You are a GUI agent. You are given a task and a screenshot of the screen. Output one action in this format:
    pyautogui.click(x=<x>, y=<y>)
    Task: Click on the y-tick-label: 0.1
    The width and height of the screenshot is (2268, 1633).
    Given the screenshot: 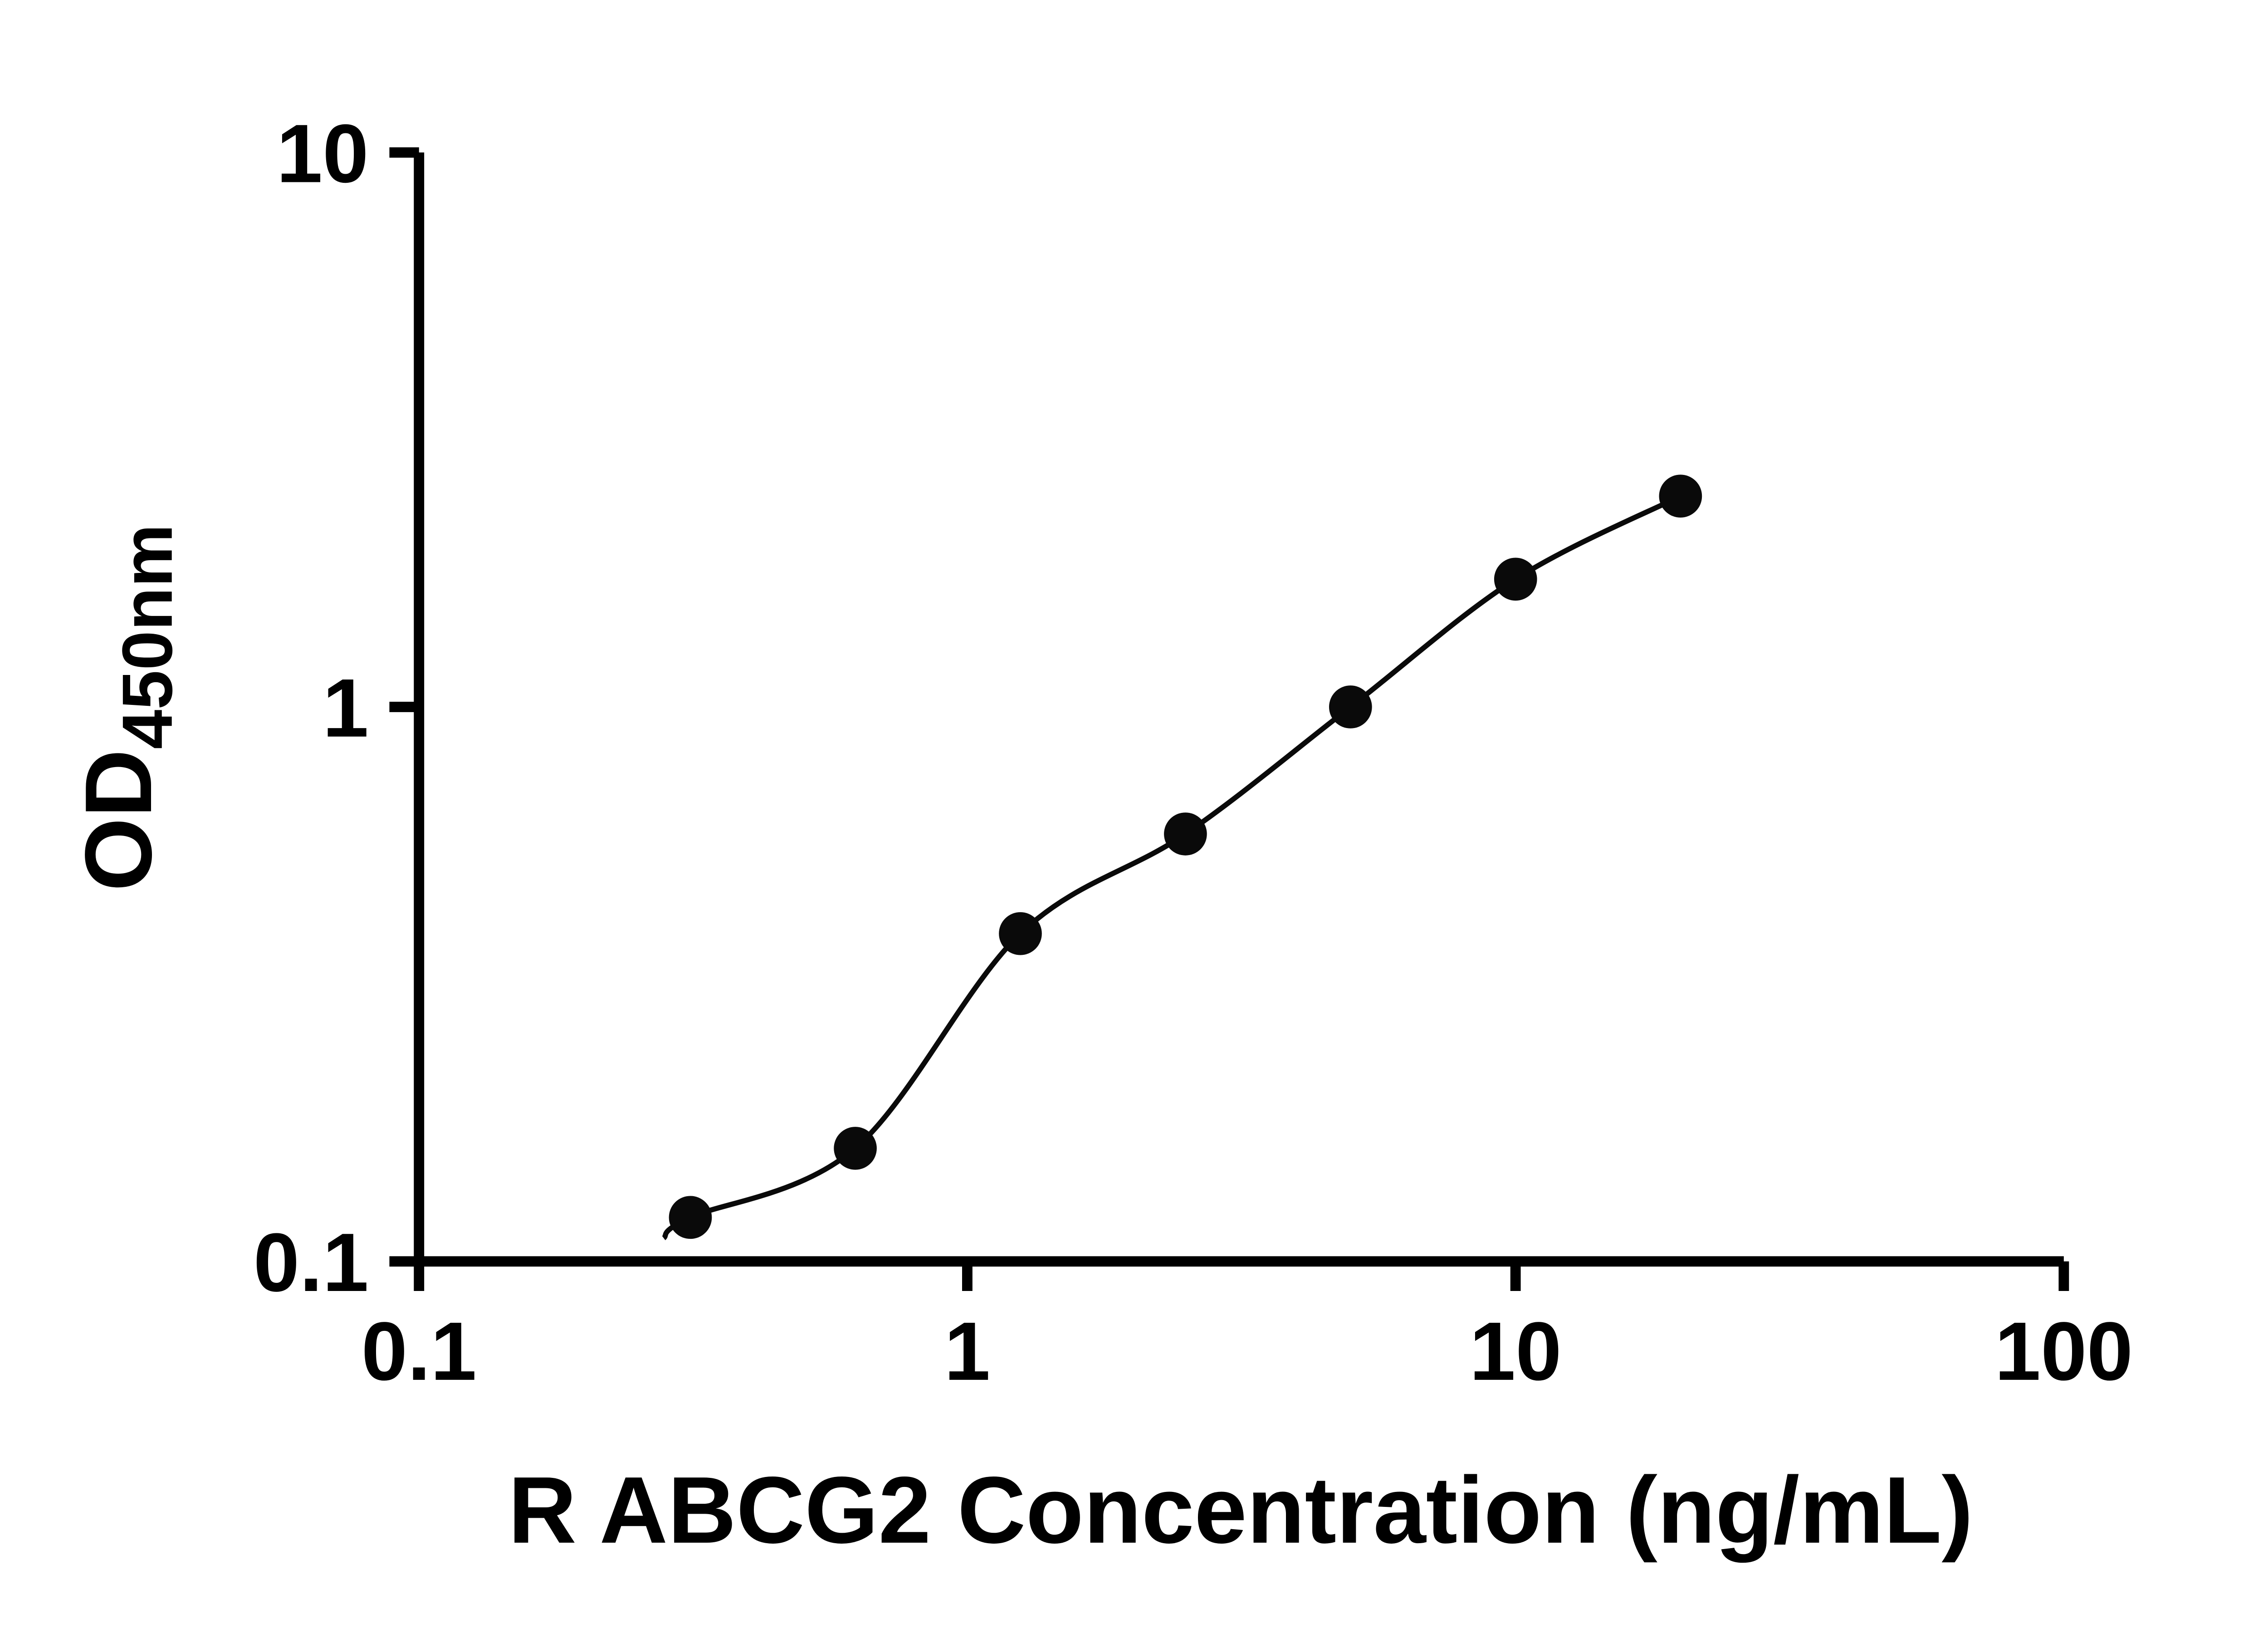 What is the action you would take?
    pyautogui.click(x=311, y=1262)
    